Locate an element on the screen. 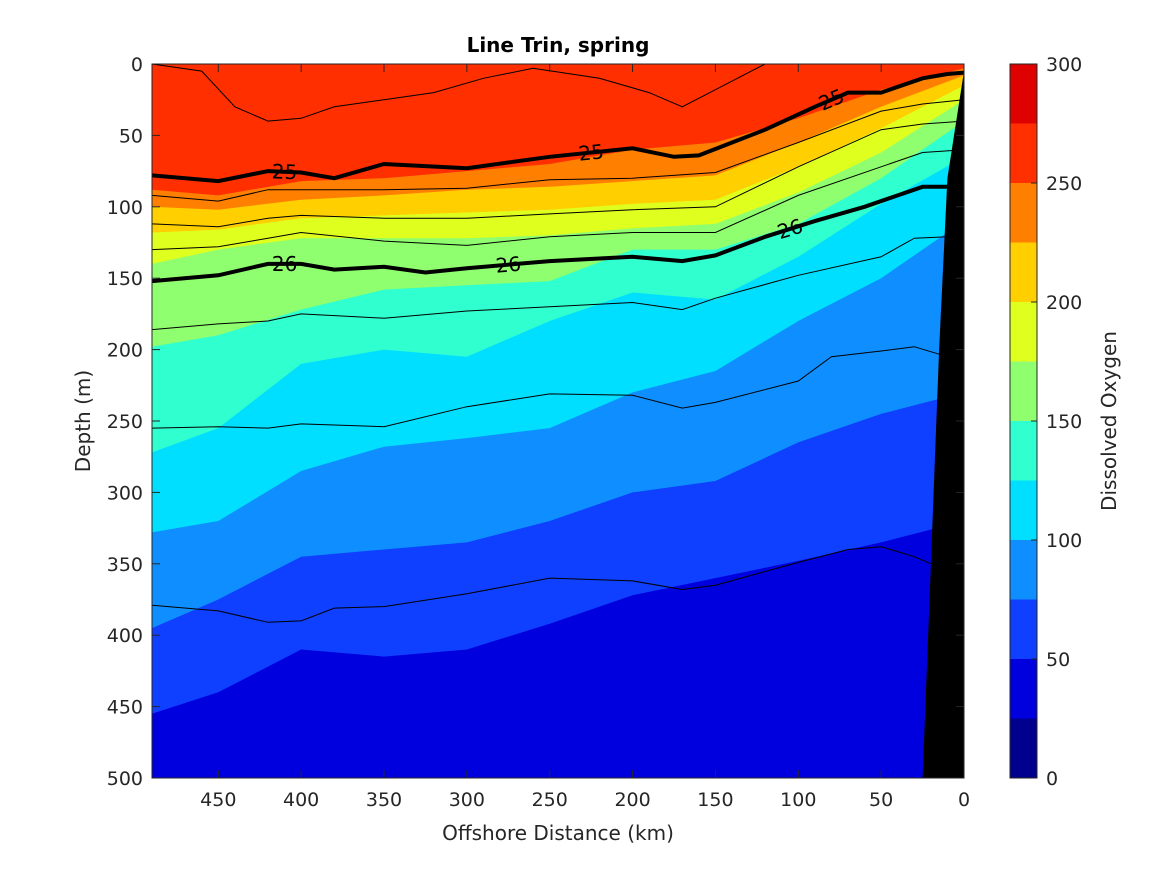 The height and width of the screenshot is (875, 1167). topography-shape is located at coordinates (943, 424).